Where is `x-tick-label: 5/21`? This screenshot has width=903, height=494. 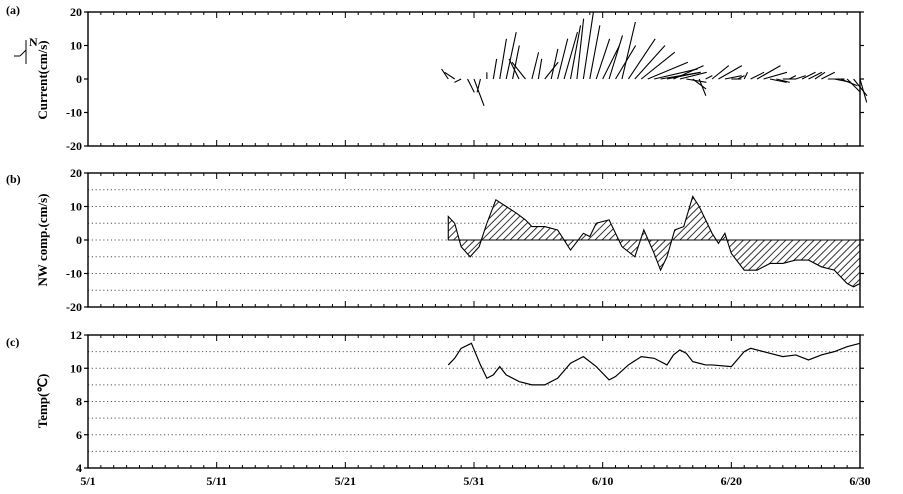
x-tick-label: 5/21 is located at coordinates (345, 481).